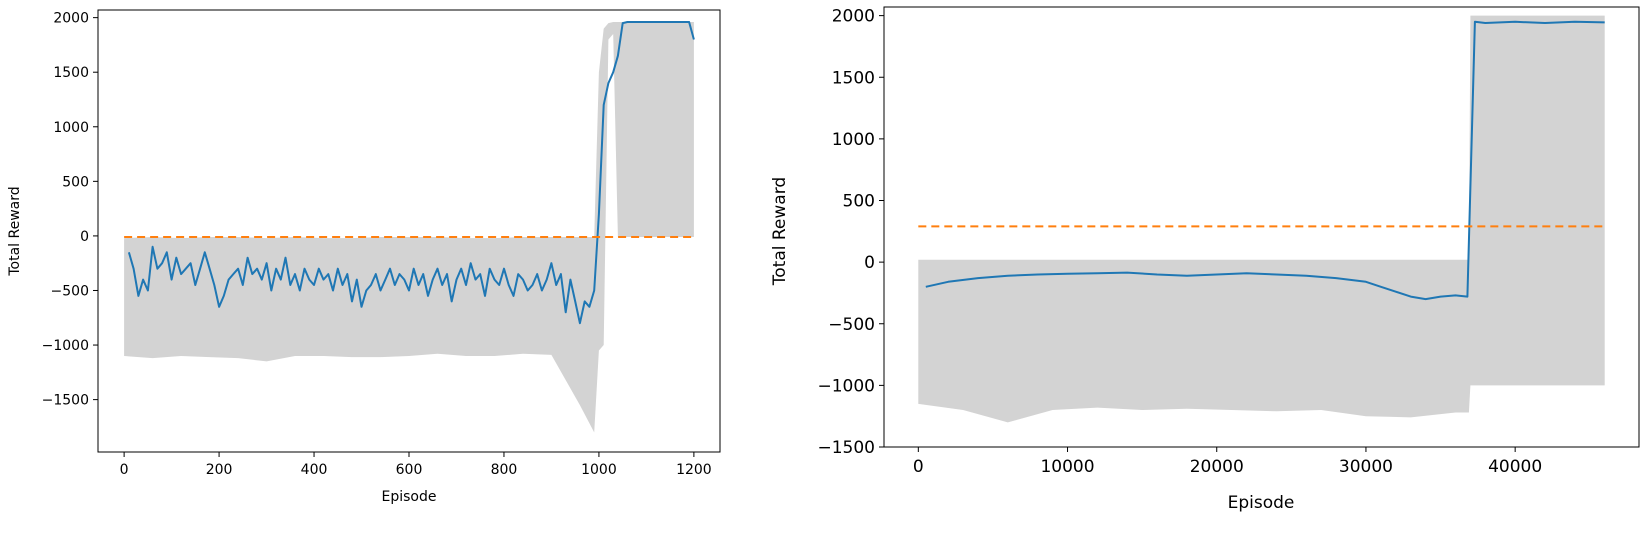 The image size is (1647, 547). I want to click on x-tick-label: 600, so click(409, 470).